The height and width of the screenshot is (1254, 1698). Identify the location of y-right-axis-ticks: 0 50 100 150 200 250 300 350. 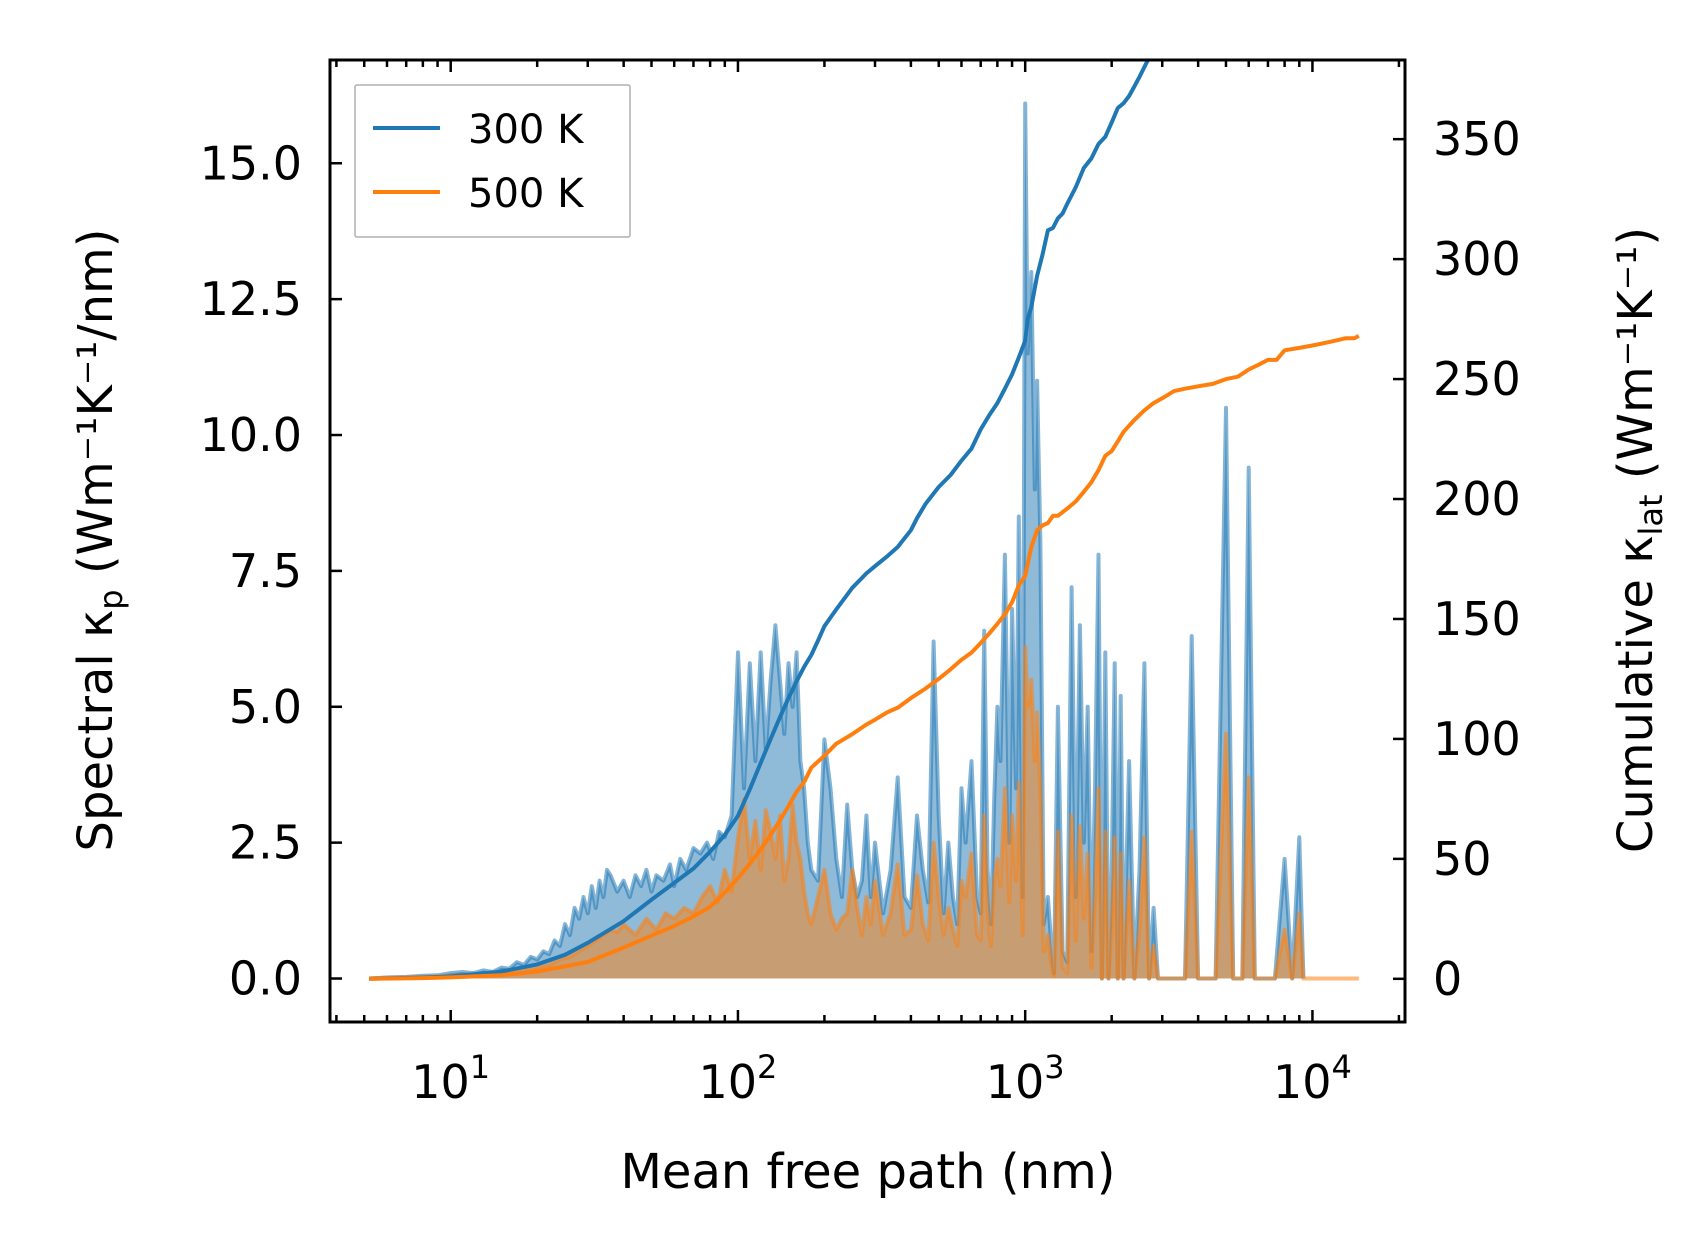
(1457, 559).